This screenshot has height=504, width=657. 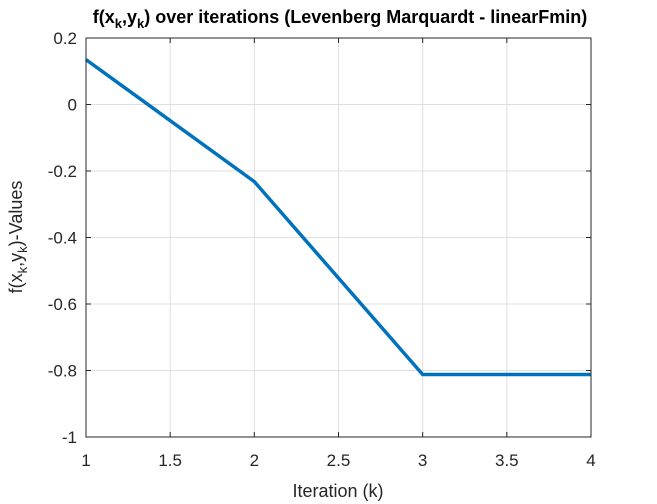 What do you see at coordinates (16, 283) in the screenshot?
I see `ylabel-prefix: f(x` at bounding box center [16, 283].